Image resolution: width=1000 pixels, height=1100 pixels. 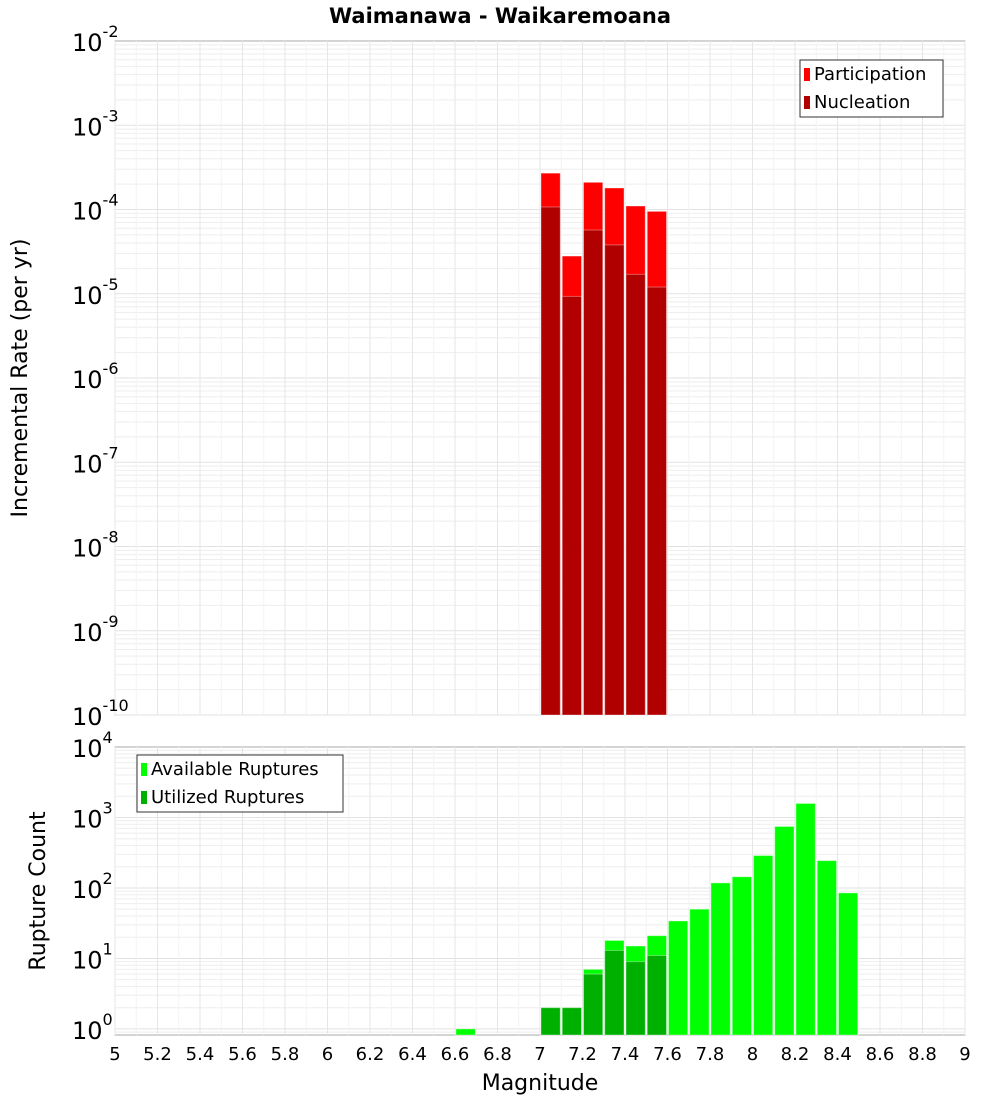 I want to click on y-tick-label: 10³, so click(x=92, y=815).